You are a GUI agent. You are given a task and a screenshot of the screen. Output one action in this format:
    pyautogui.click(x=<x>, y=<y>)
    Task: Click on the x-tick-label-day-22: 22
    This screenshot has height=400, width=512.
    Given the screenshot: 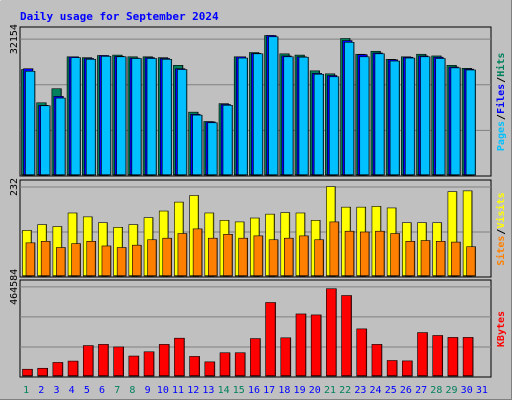 What is the action you would take?
    pyautogui.click(x=345, y=390)
    